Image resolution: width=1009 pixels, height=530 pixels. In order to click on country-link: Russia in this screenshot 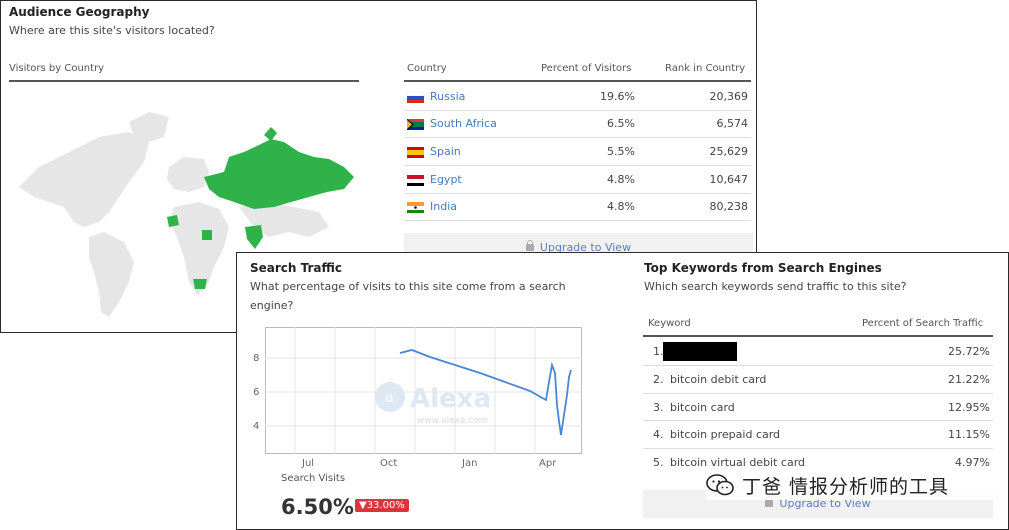, I will do `click(448, 96)`.